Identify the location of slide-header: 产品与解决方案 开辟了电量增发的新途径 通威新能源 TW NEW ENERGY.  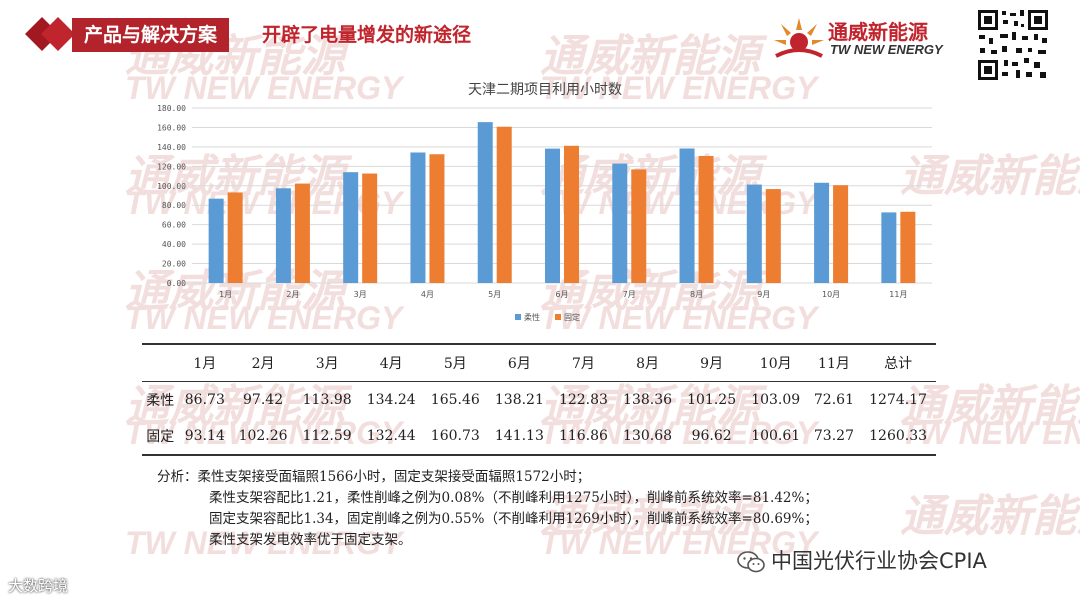
(540, 41).